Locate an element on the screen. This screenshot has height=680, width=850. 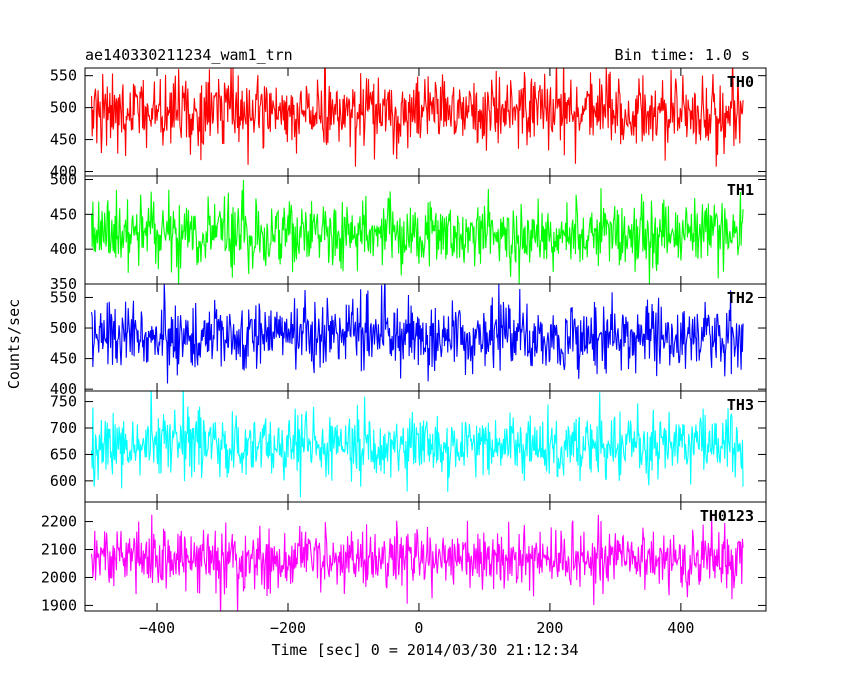
panel-th0123: 1900 2000 2100 2200 TH0123 is located at coordinates (404, 557).